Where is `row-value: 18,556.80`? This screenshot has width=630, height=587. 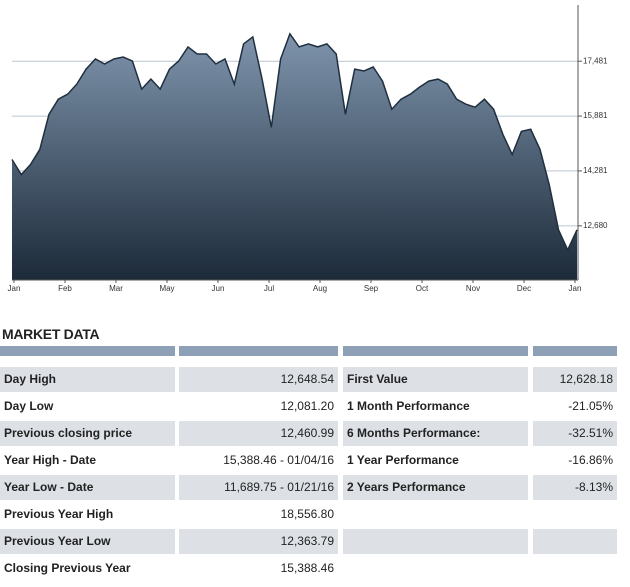
row-value: 18,556.80 is located at coordinates (307, 514).